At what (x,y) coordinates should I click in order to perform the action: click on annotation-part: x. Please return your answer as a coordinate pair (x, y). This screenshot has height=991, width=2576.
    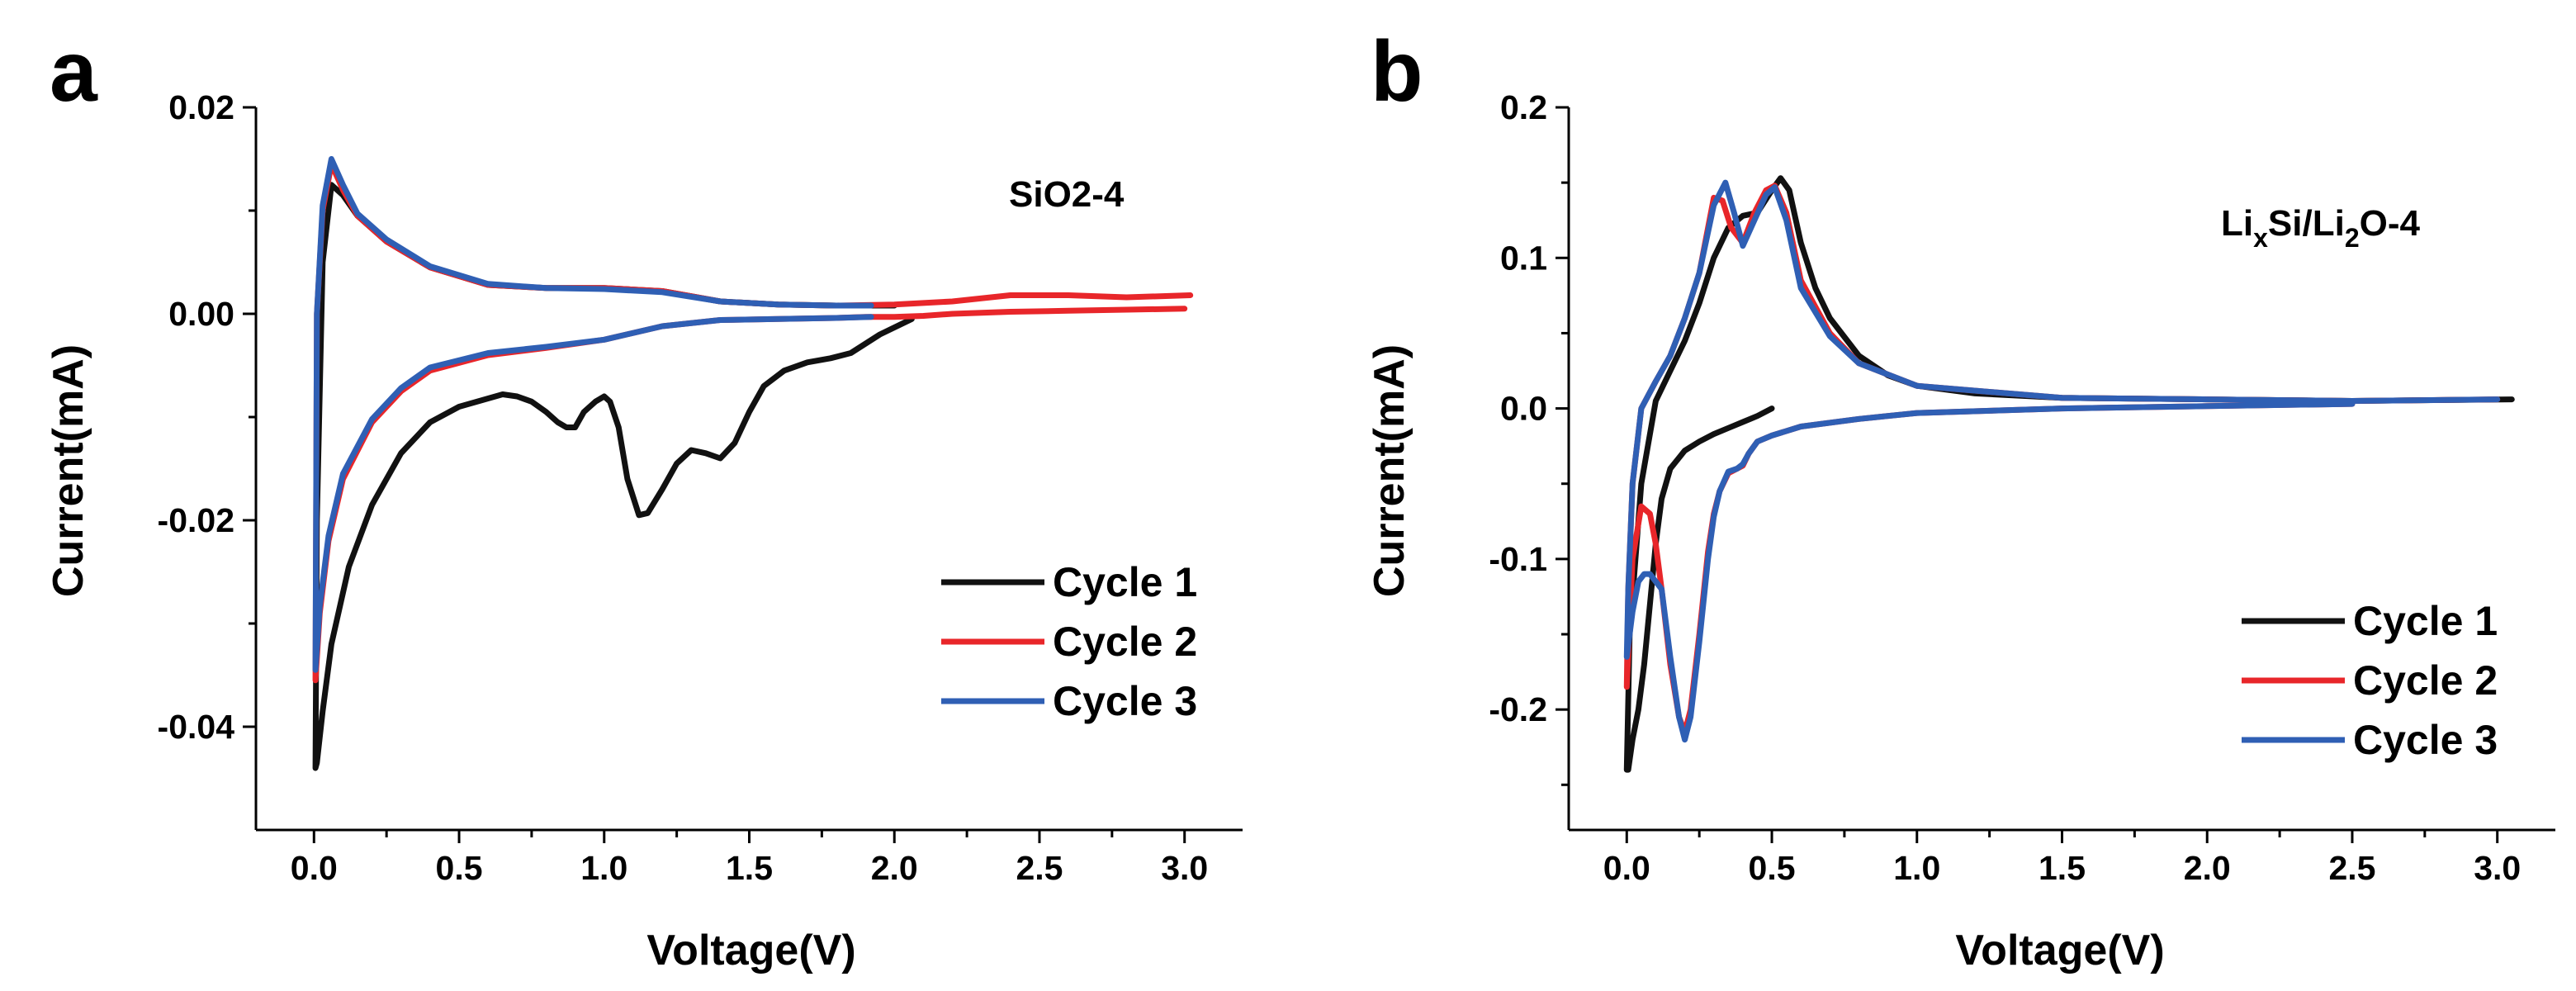
    Looking at the image, I should click on (2260, 238).